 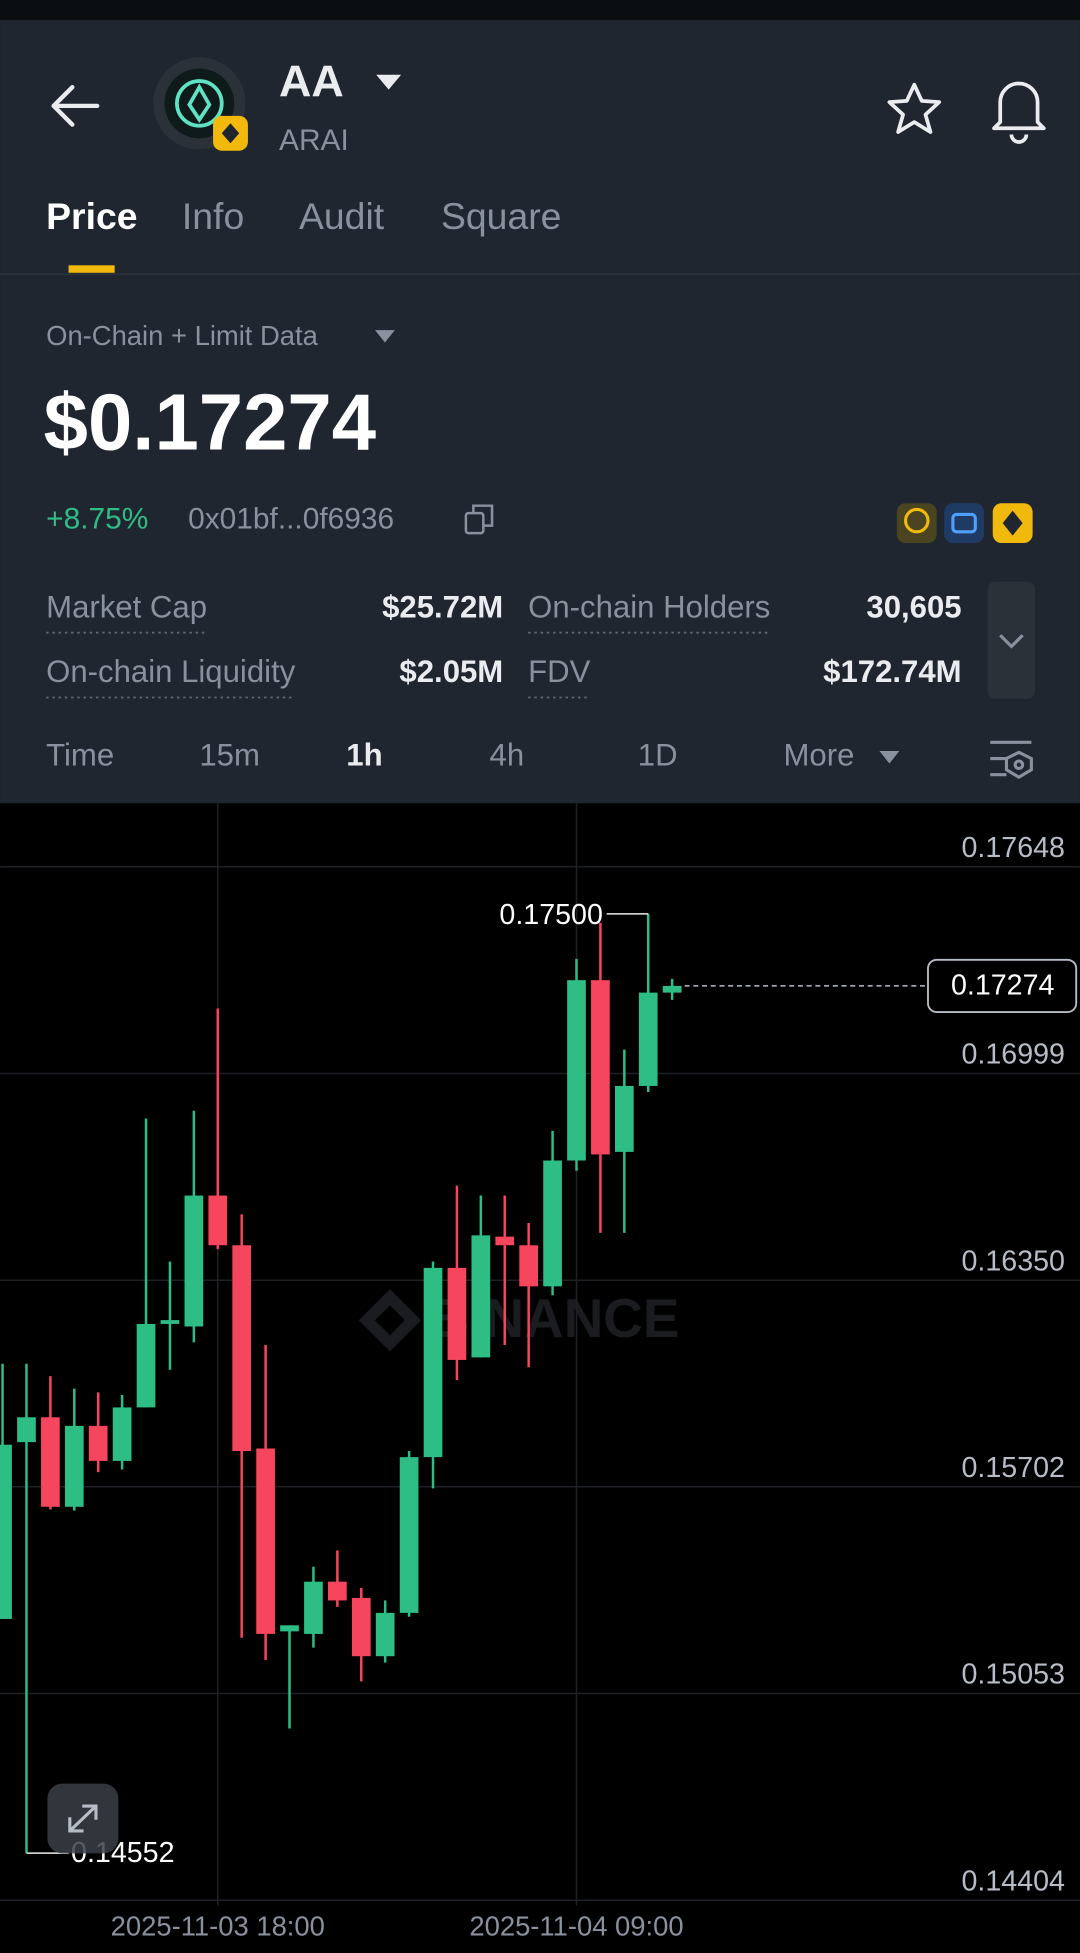 What do you see at coordinates (1011, 640) in the screenshot?
I see `expand-stats-button` at bounding box center [1011, 640].